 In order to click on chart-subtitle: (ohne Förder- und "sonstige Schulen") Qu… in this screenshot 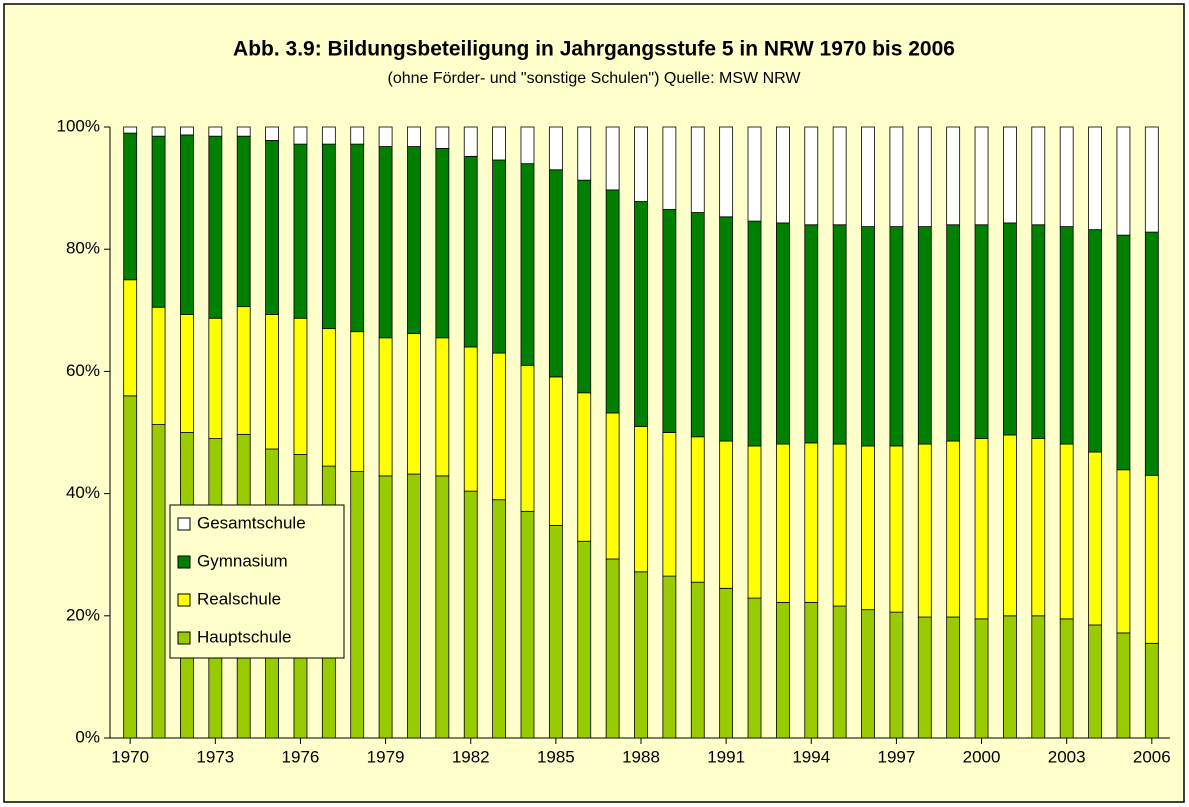, I will do `click(594, 78)`.